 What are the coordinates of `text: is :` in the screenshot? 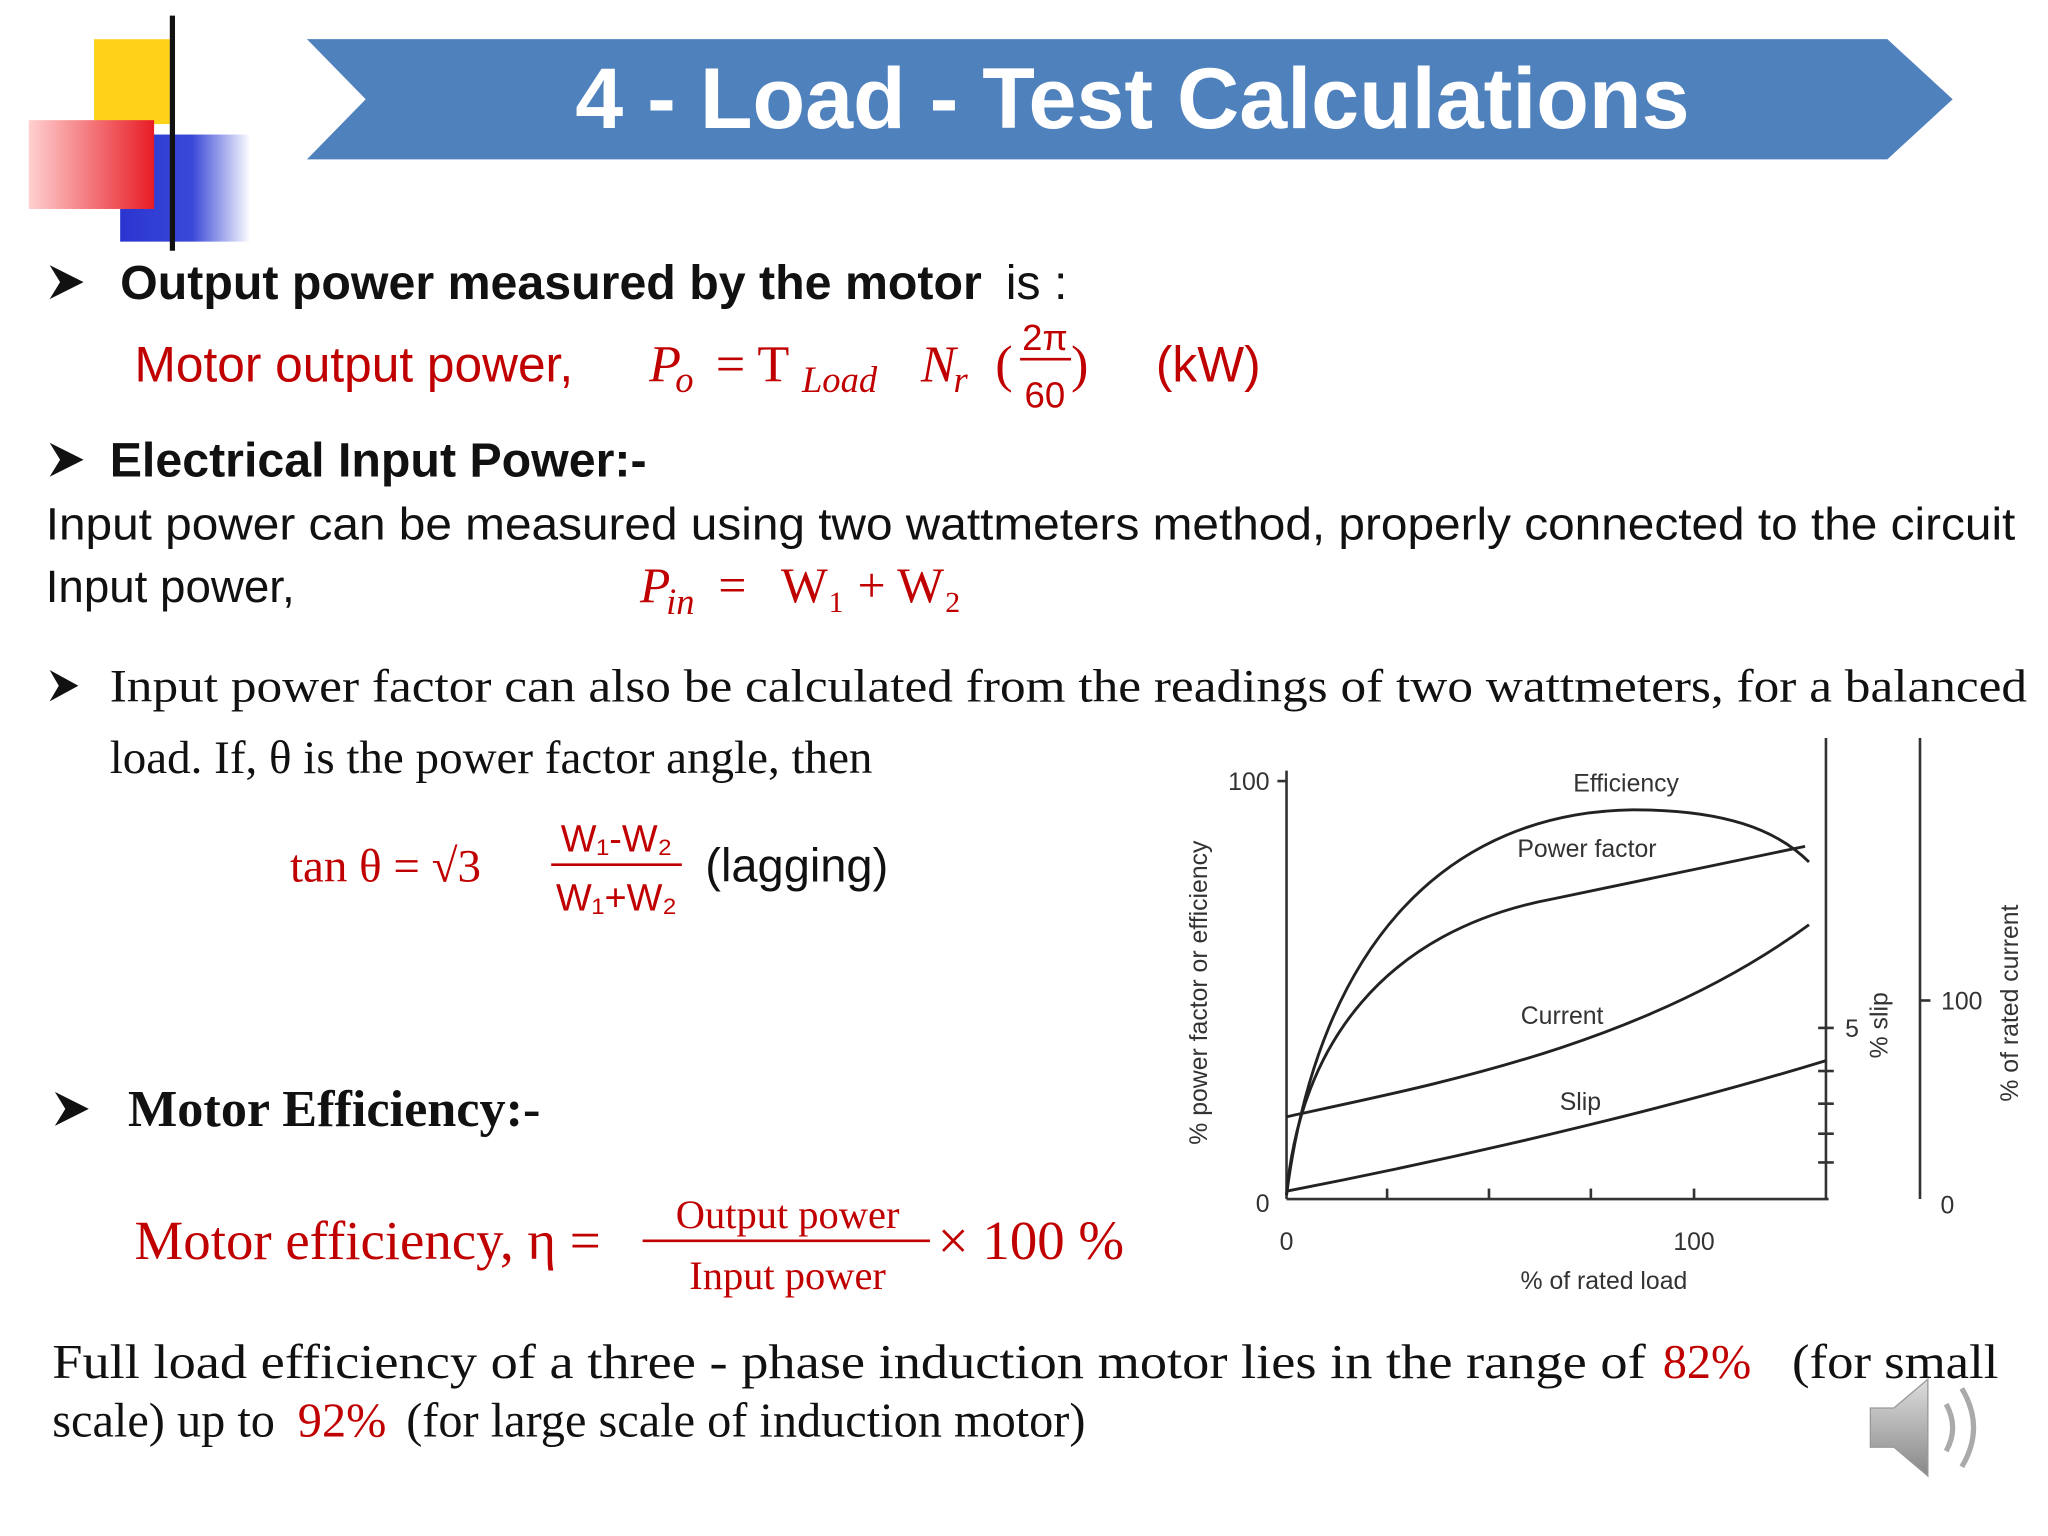 It's located at (1037, 283).